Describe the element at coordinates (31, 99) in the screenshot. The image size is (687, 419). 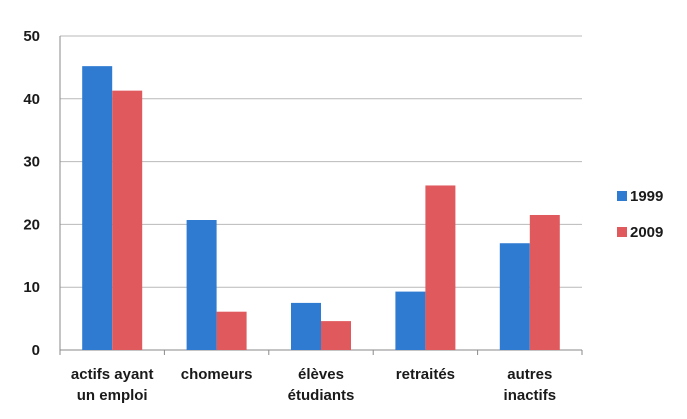
I see `y-tick-label: 40` at that location.